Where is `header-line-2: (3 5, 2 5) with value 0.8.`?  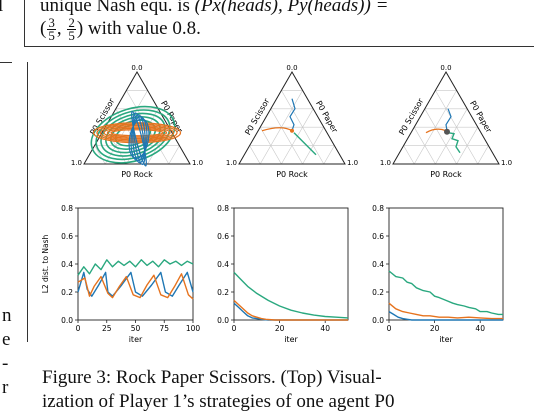 header-line-2: (3 5, 2 5) with value 0.8. is located at coordinates (120, 29).